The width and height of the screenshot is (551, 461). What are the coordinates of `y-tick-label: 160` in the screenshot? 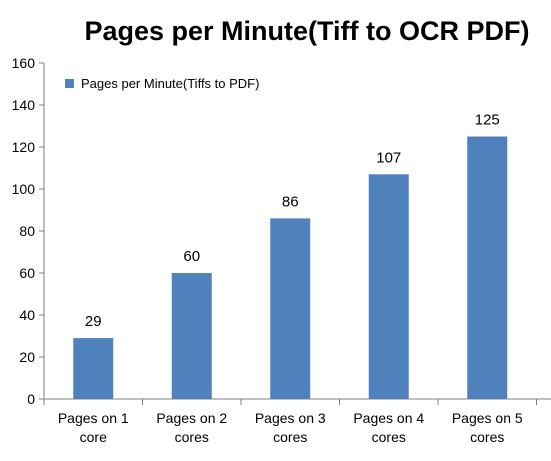 It's located at (24, 63).